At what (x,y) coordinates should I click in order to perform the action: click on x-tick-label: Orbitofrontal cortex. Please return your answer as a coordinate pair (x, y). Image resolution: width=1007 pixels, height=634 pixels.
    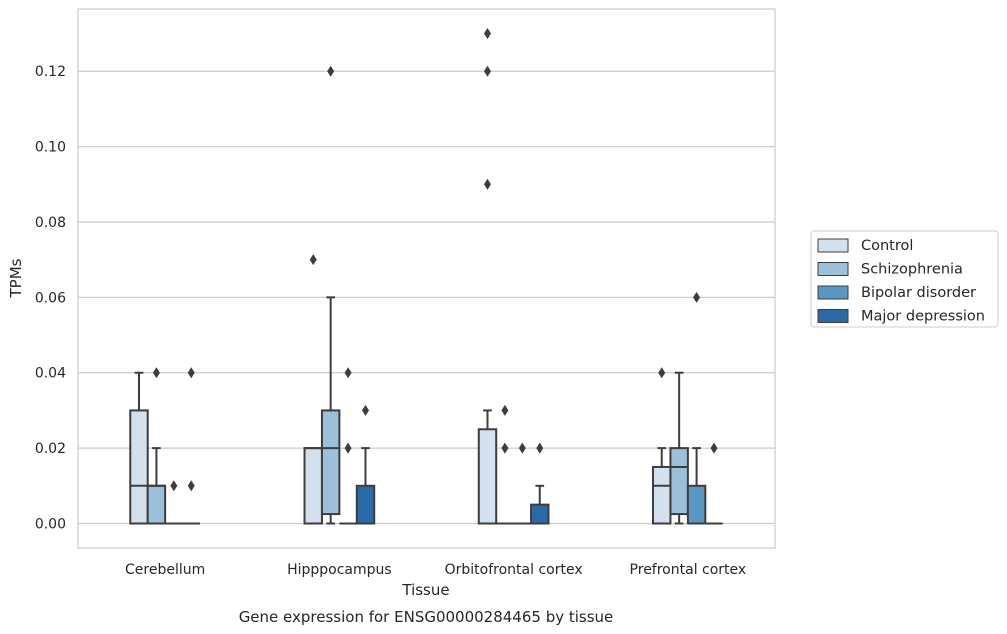
    Looking at the image, I should click on (514, 570).